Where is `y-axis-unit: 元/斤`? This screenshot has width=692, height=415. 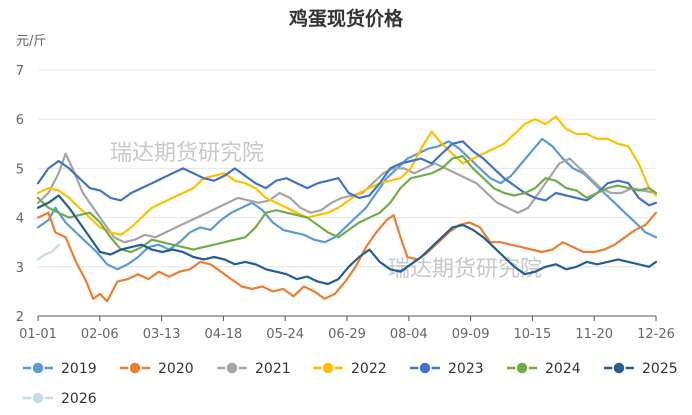 y-axis-unit: 元/斤 is located at coordinates (31, 41).